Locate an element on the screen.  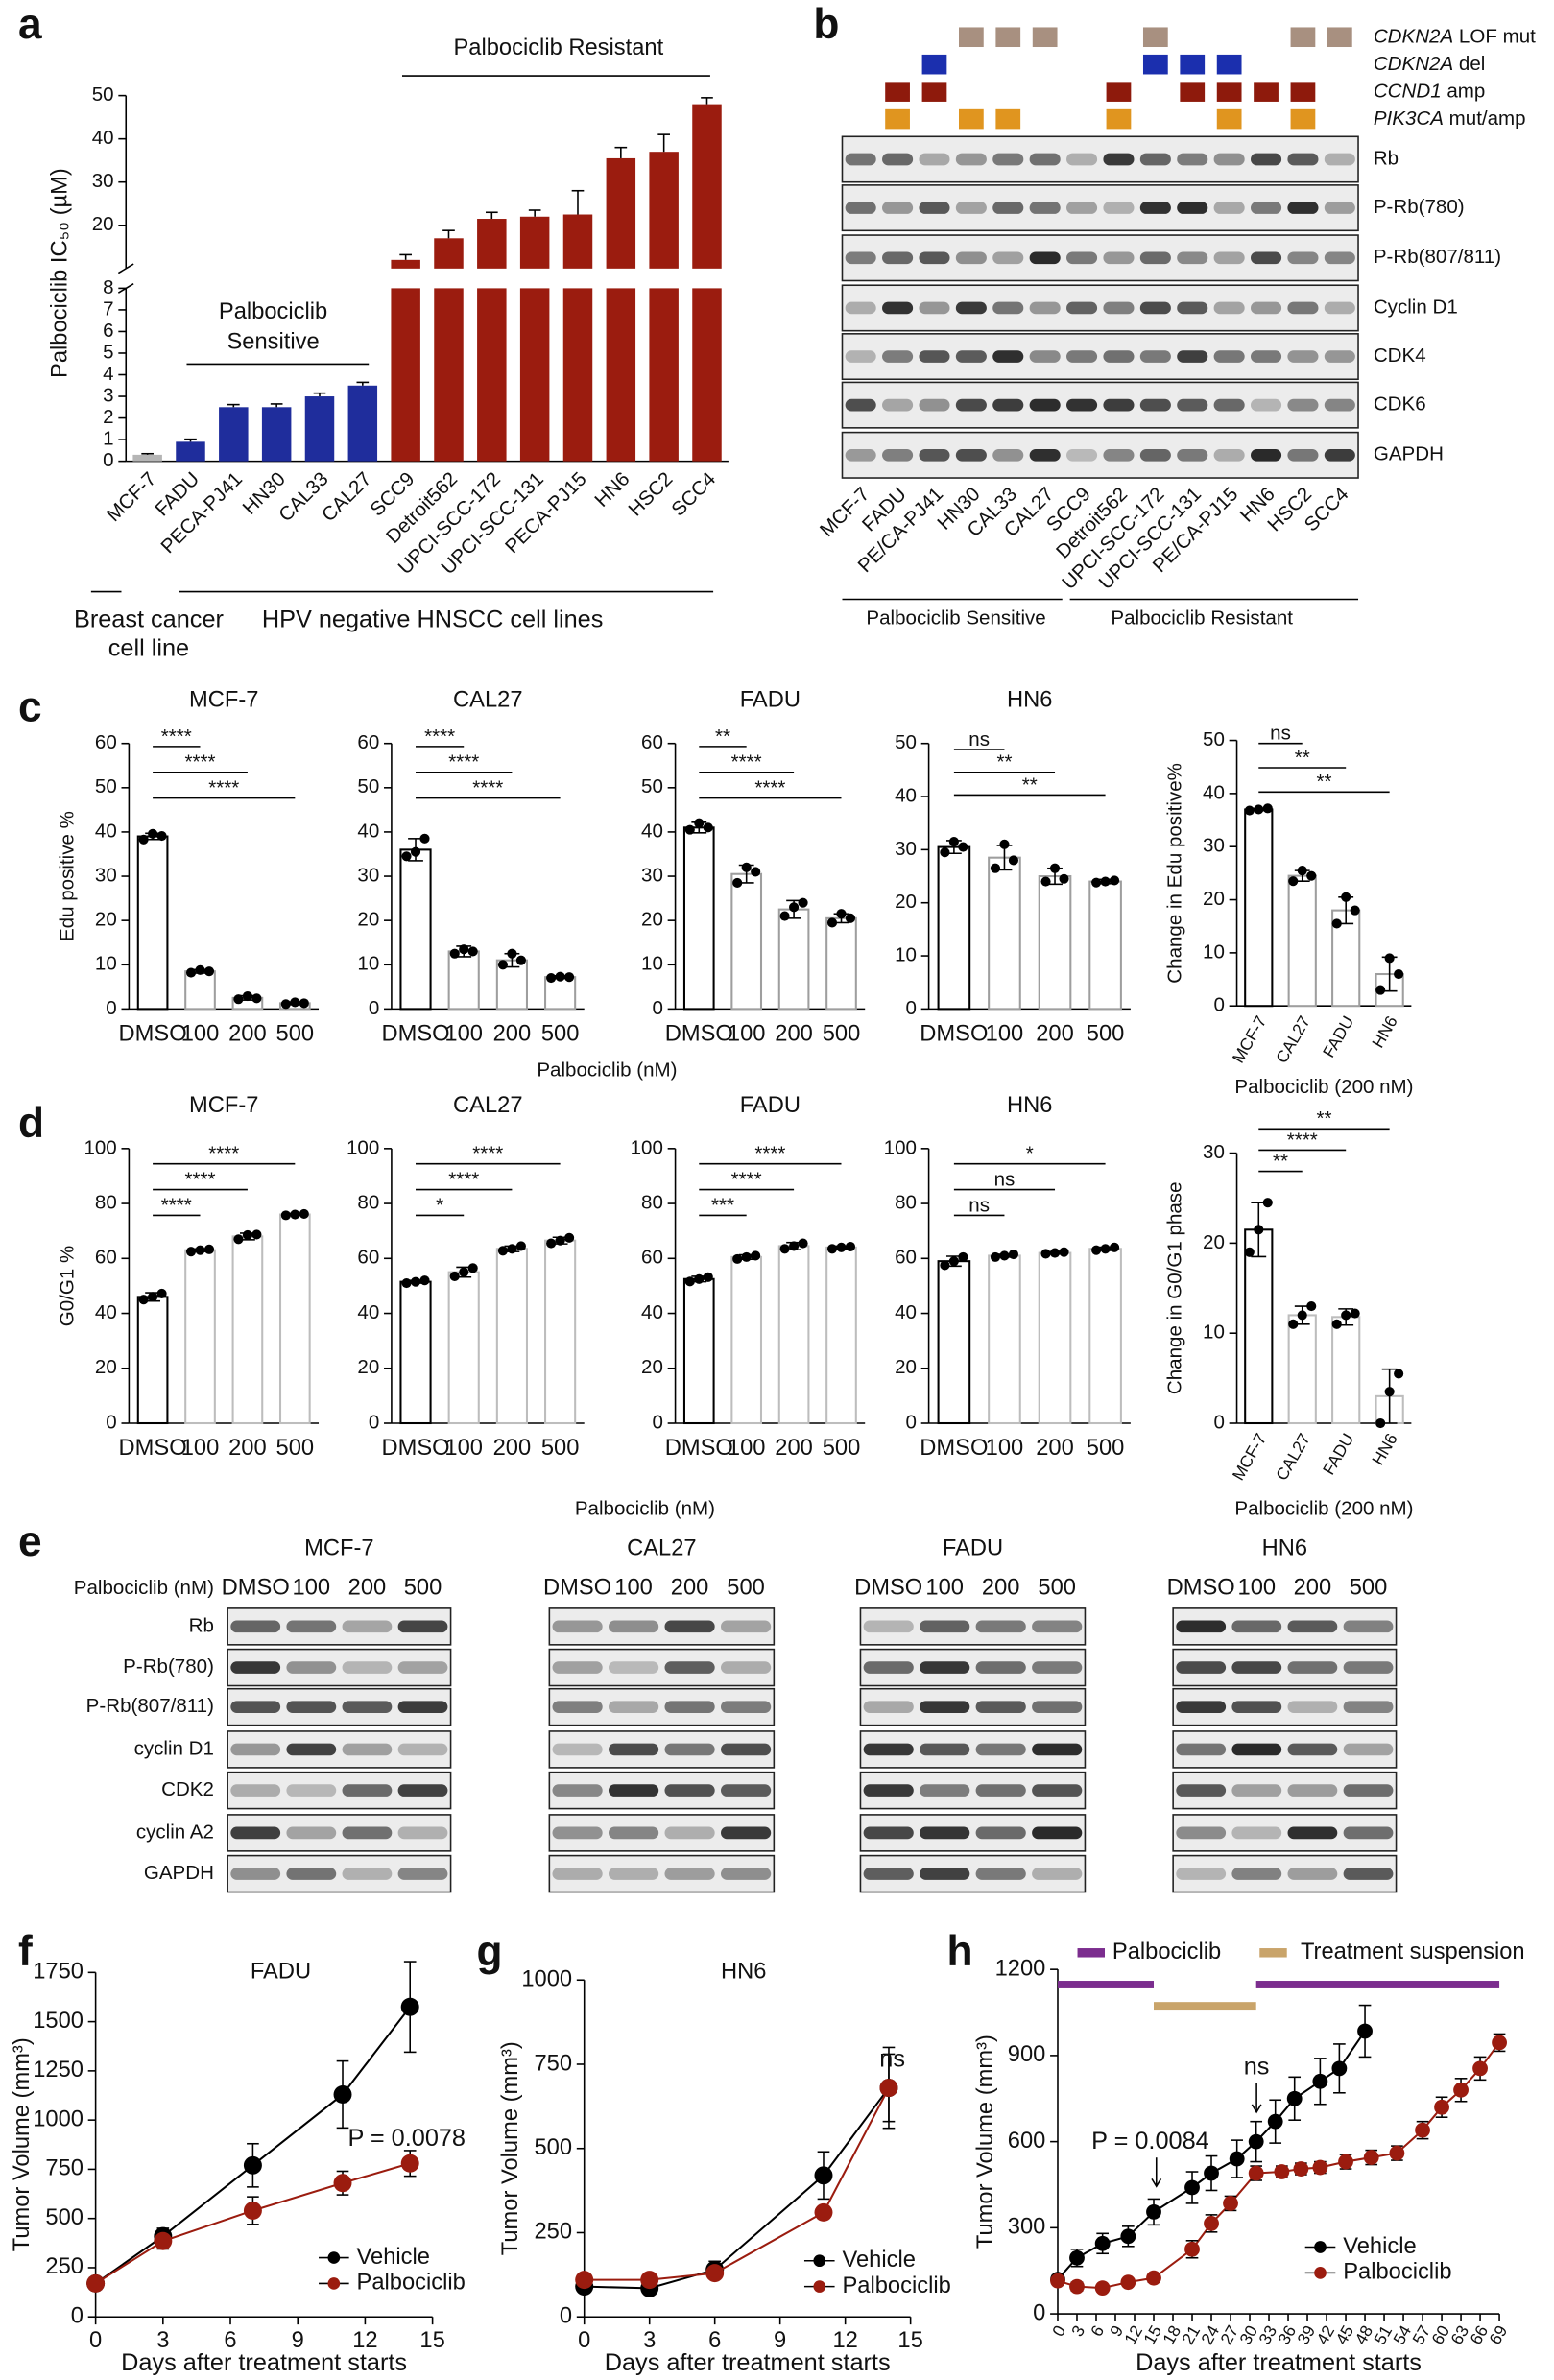
y-tick-label: 80 is located at coordinates (652, 1202).